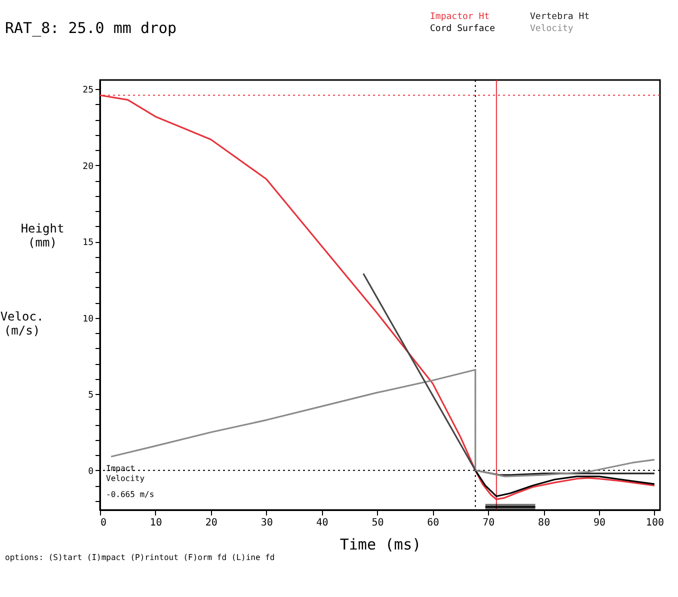 The image size is (678, 597). I want to click on text: Veloc. (m/s), so click(22, 324).